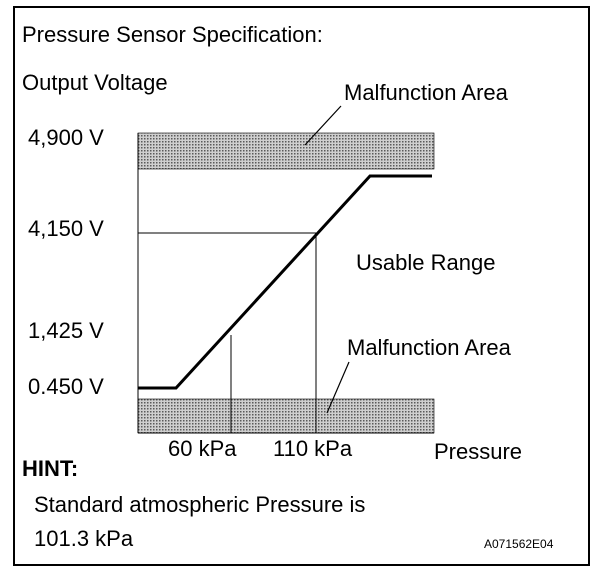 The height and width of the screenshot is (576, 608). What do you see at coordinates (478, 451) in the screenshot?
I see `x-axis-label: Pressure` at bounding box center [478, 451].